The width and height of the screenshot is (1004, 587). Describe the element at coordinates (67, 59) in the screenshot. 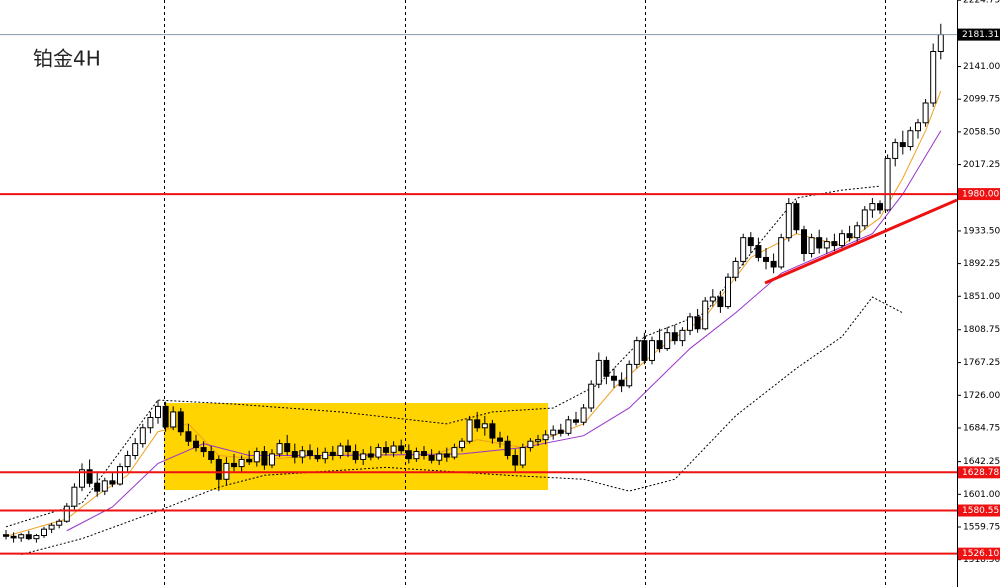

I see `chart-title: 铂金4H` at that location.